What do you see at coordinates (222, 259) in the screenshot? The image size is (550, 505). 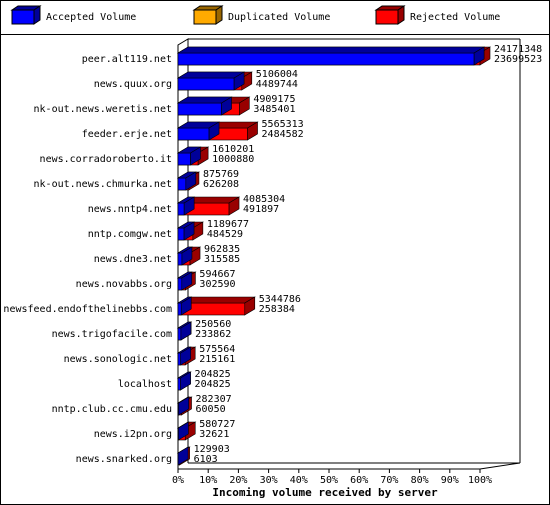 I see `value-label: 315585` at bounding box center [222, 259].